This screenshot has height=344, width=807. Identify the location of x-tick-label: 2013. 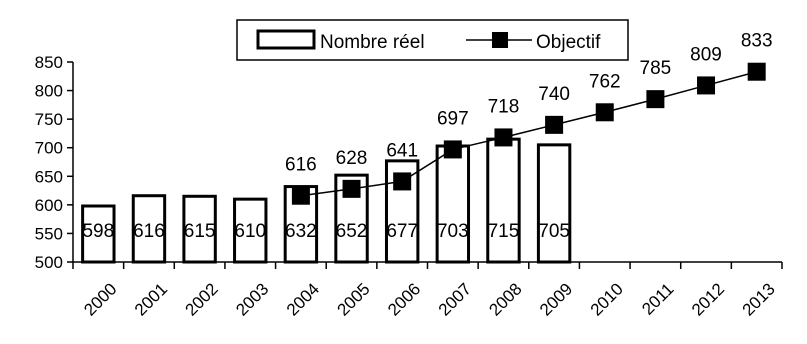
(759, 299).